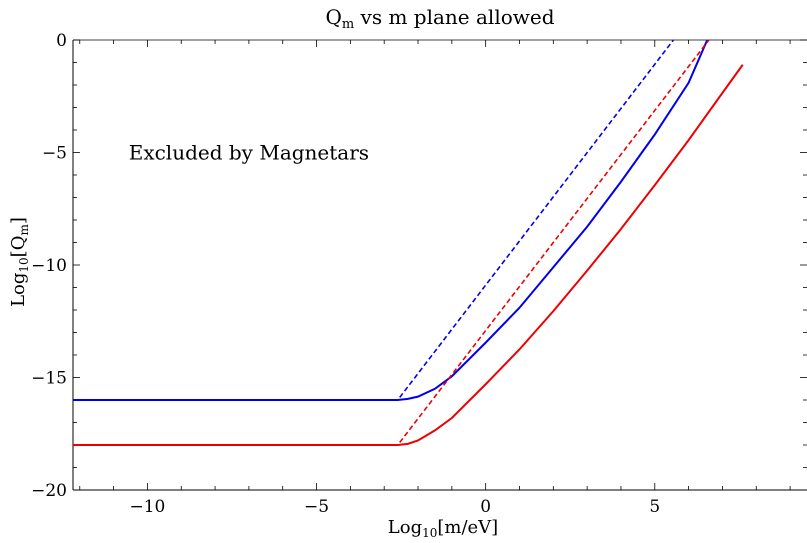  Describe the element at coordinates (654, 507) in the screenshot. I see `x-tick-label: 5` at that location.